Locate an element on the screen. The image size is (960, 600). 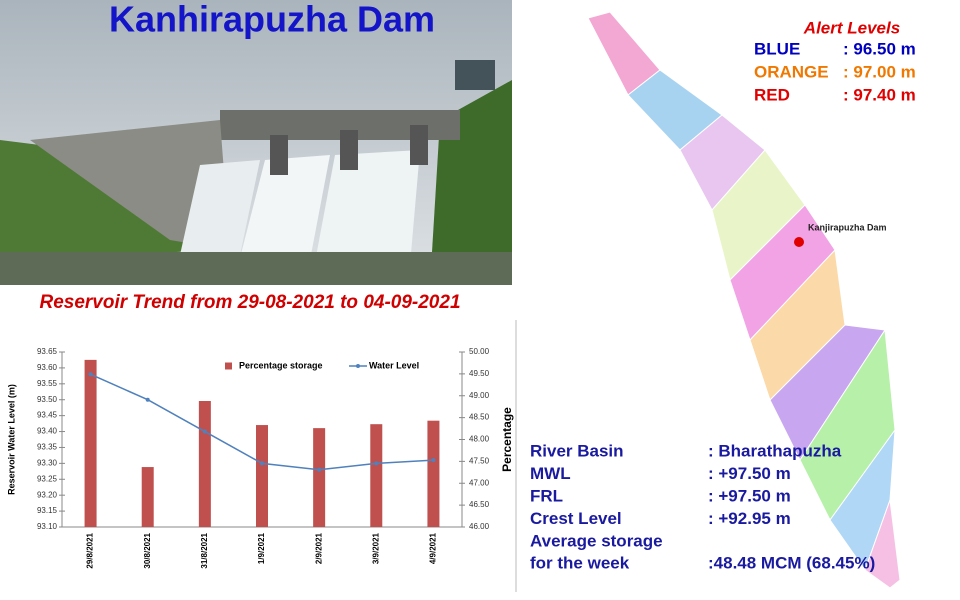
map-label: Kanjirapuzha Dam is located at coordinates (847, 227).